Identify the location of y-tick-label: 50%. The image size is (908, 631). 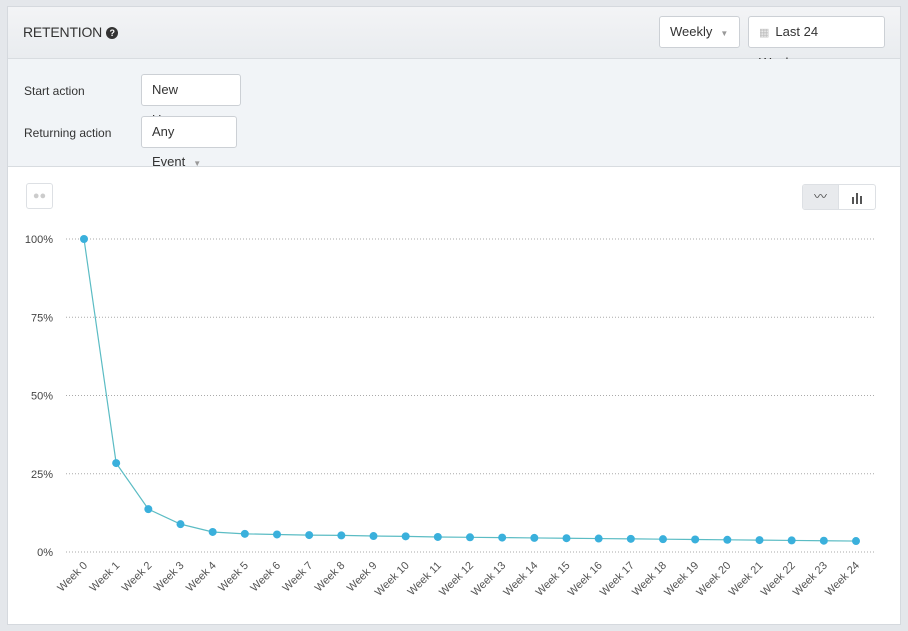
(42, 397).